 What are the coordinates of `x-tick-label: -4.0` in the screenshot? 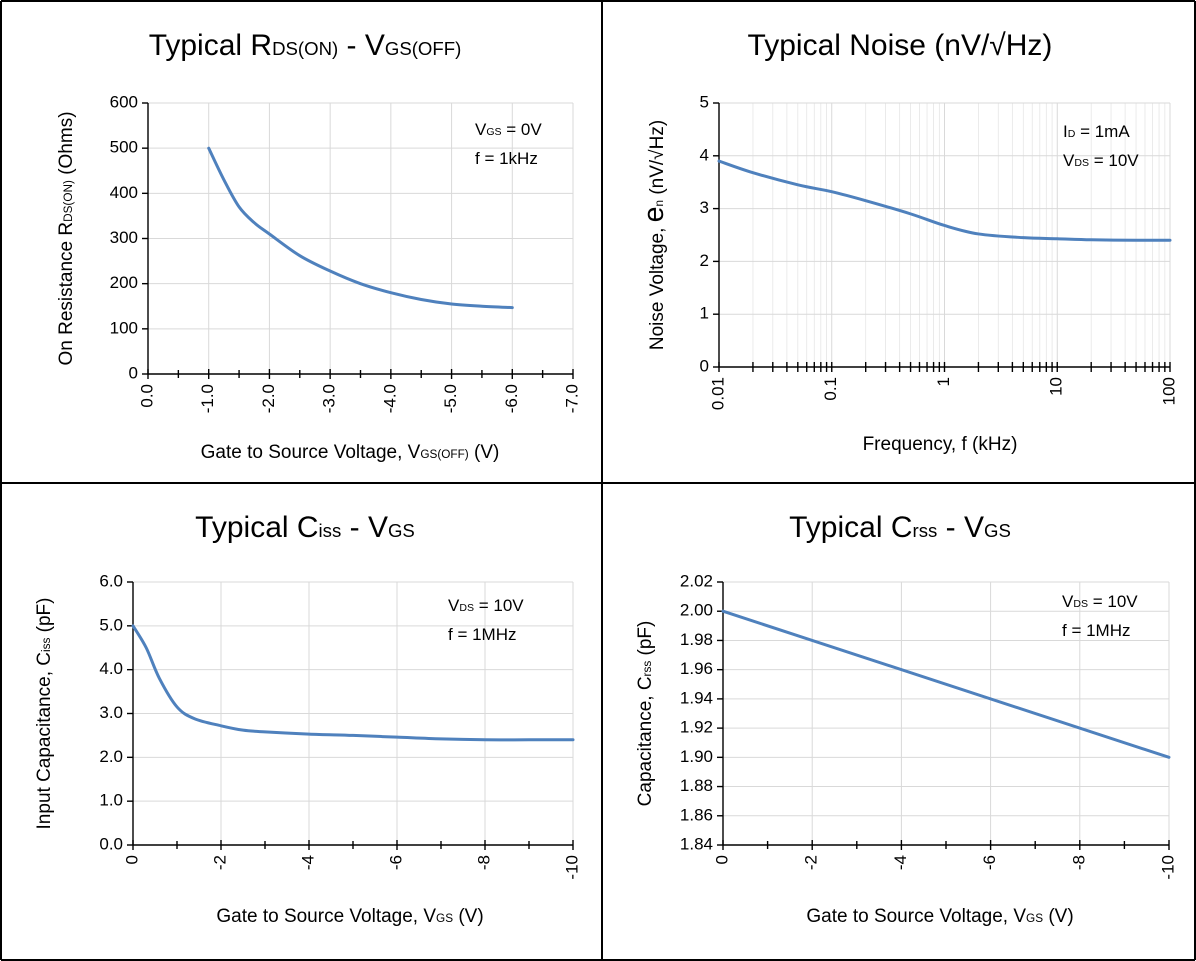 It's located at (389, 398).